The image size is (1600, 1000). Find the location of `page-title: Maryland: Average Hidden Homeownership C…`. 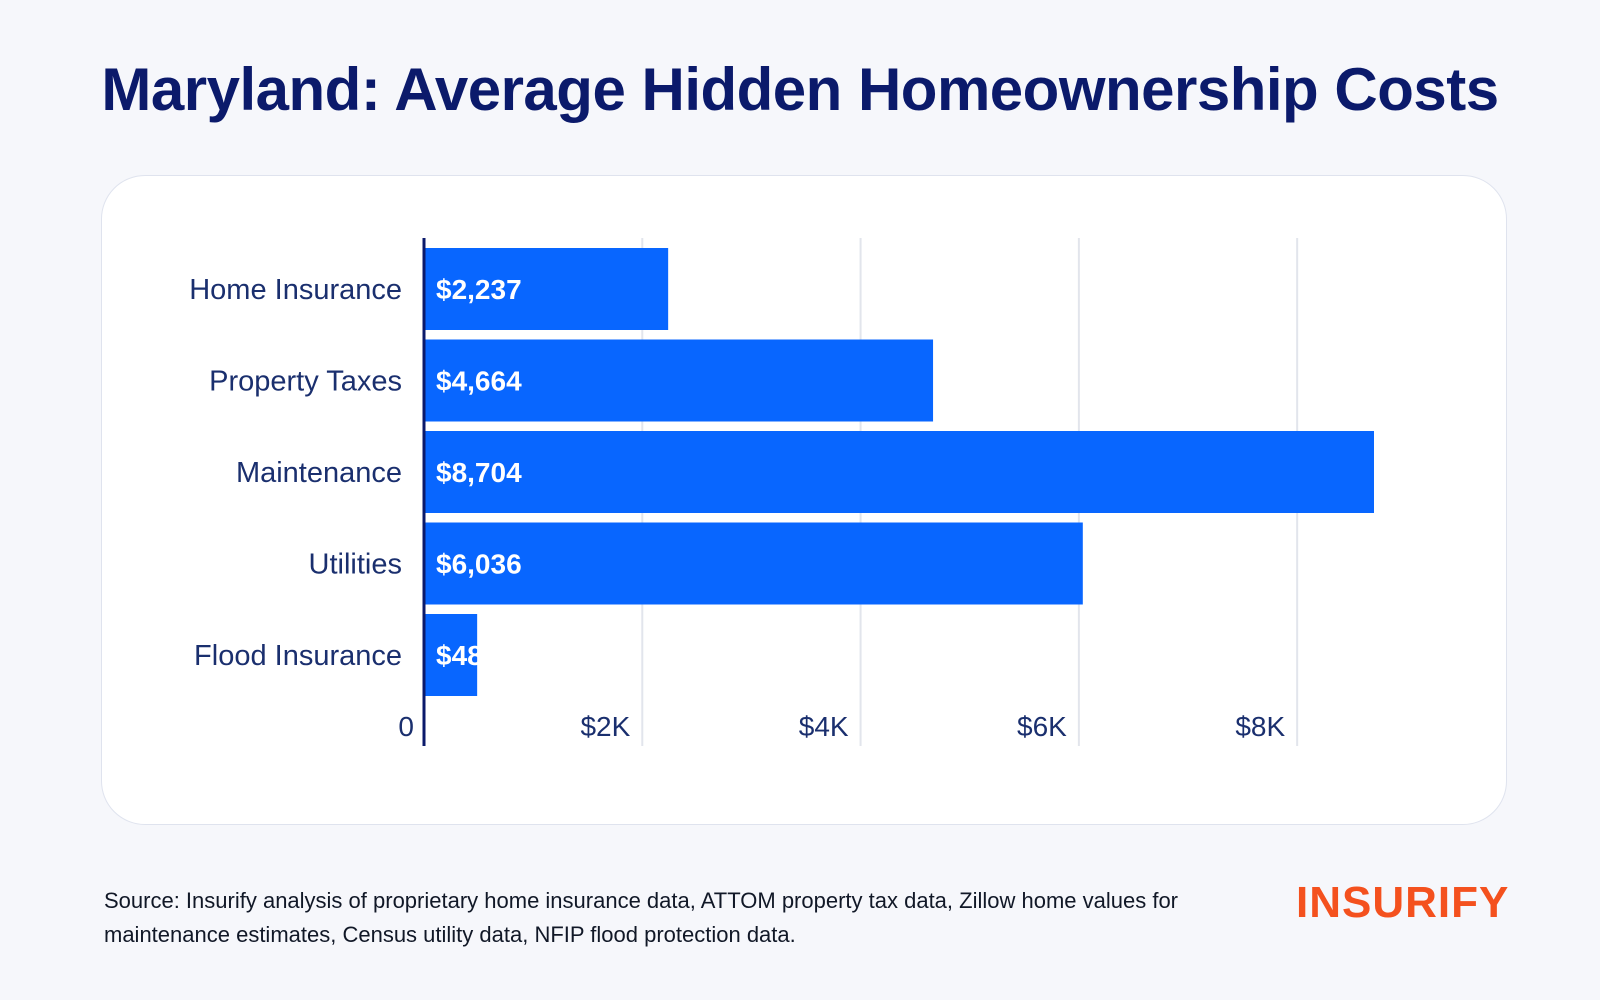

page-title: Maryland: Average Hidden Homeownership C… is located at coordinates (800, 89).